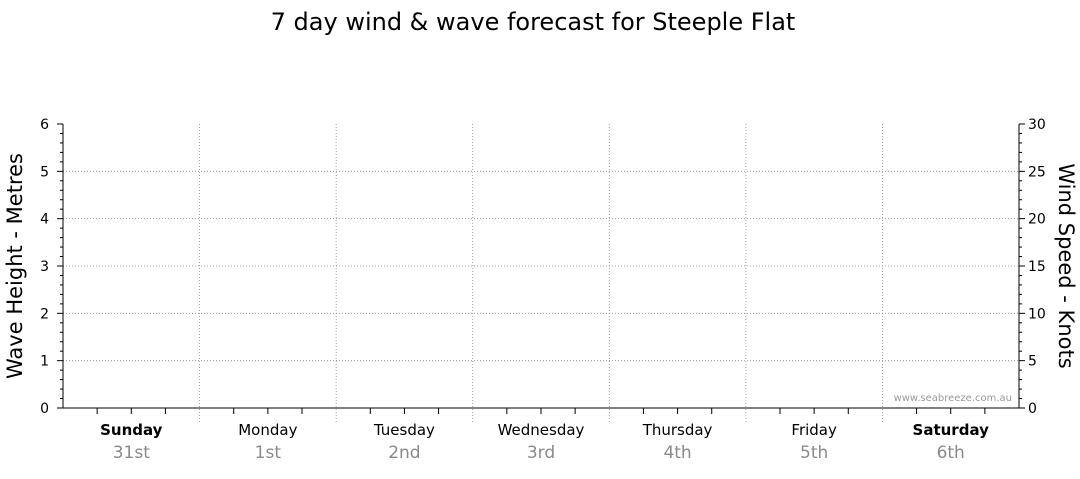  I want to click on y-tick-label-right: 10, so click(1037, 314).